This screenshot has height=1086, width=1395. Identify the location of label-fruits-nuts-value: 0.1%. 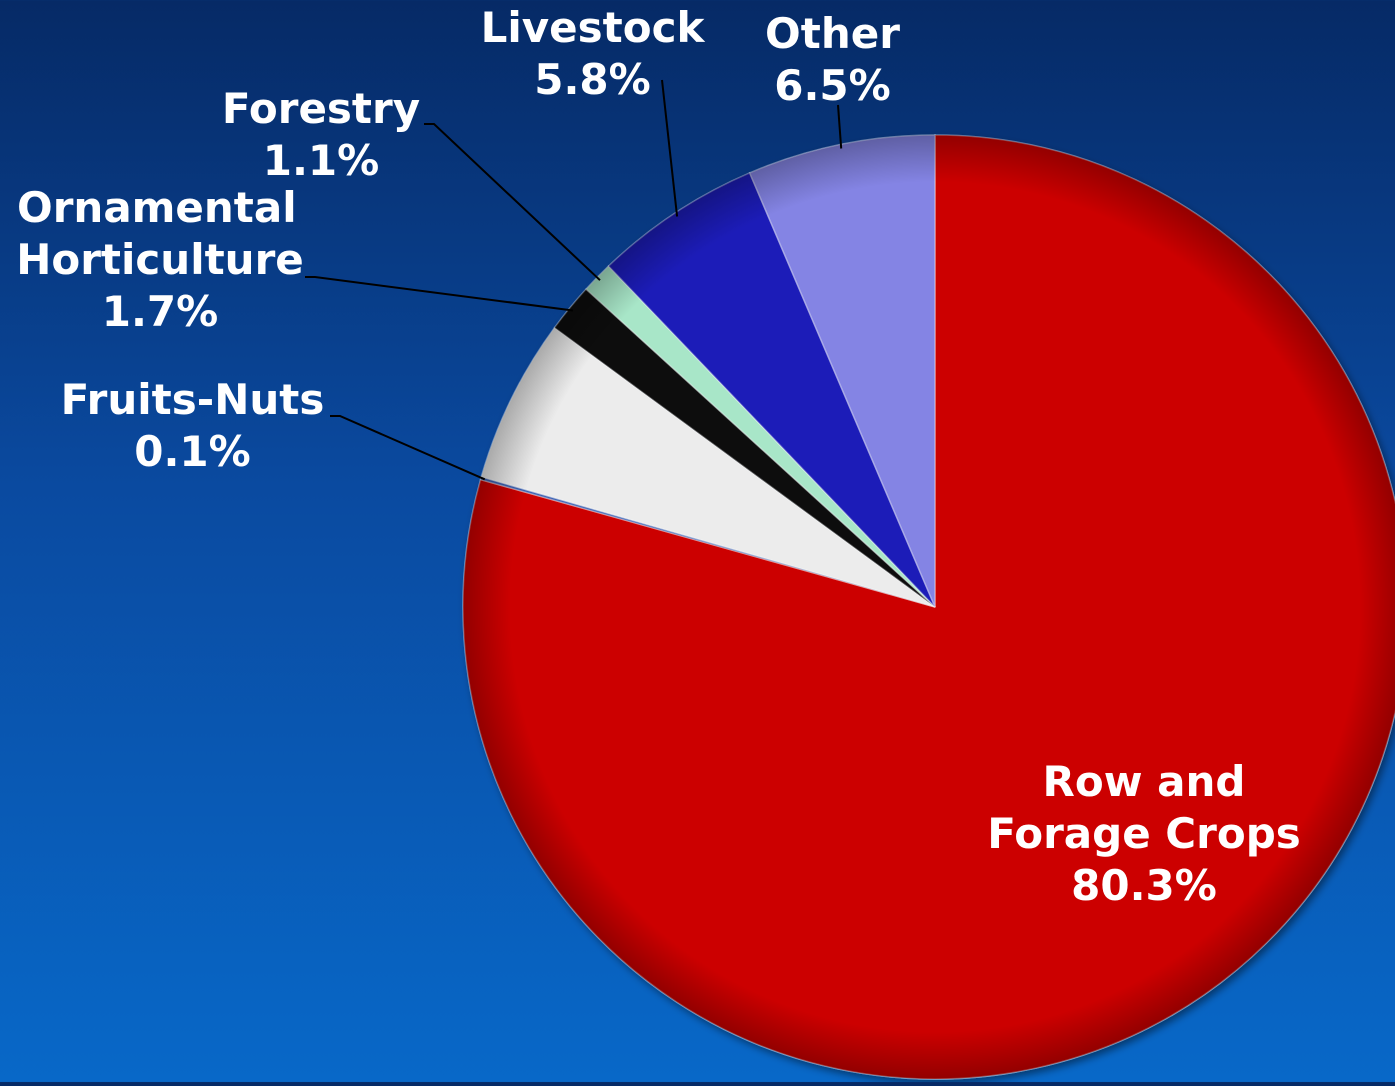
(192, 451).